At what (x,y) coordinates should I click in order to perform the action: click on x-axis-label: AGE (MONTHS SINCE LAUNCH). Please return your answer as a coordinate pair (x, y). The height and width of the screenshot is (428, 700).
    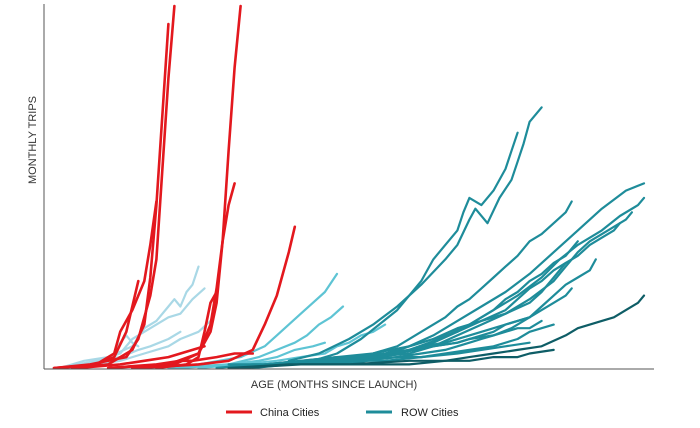
    Looking at the image, I should click on (334, 385).